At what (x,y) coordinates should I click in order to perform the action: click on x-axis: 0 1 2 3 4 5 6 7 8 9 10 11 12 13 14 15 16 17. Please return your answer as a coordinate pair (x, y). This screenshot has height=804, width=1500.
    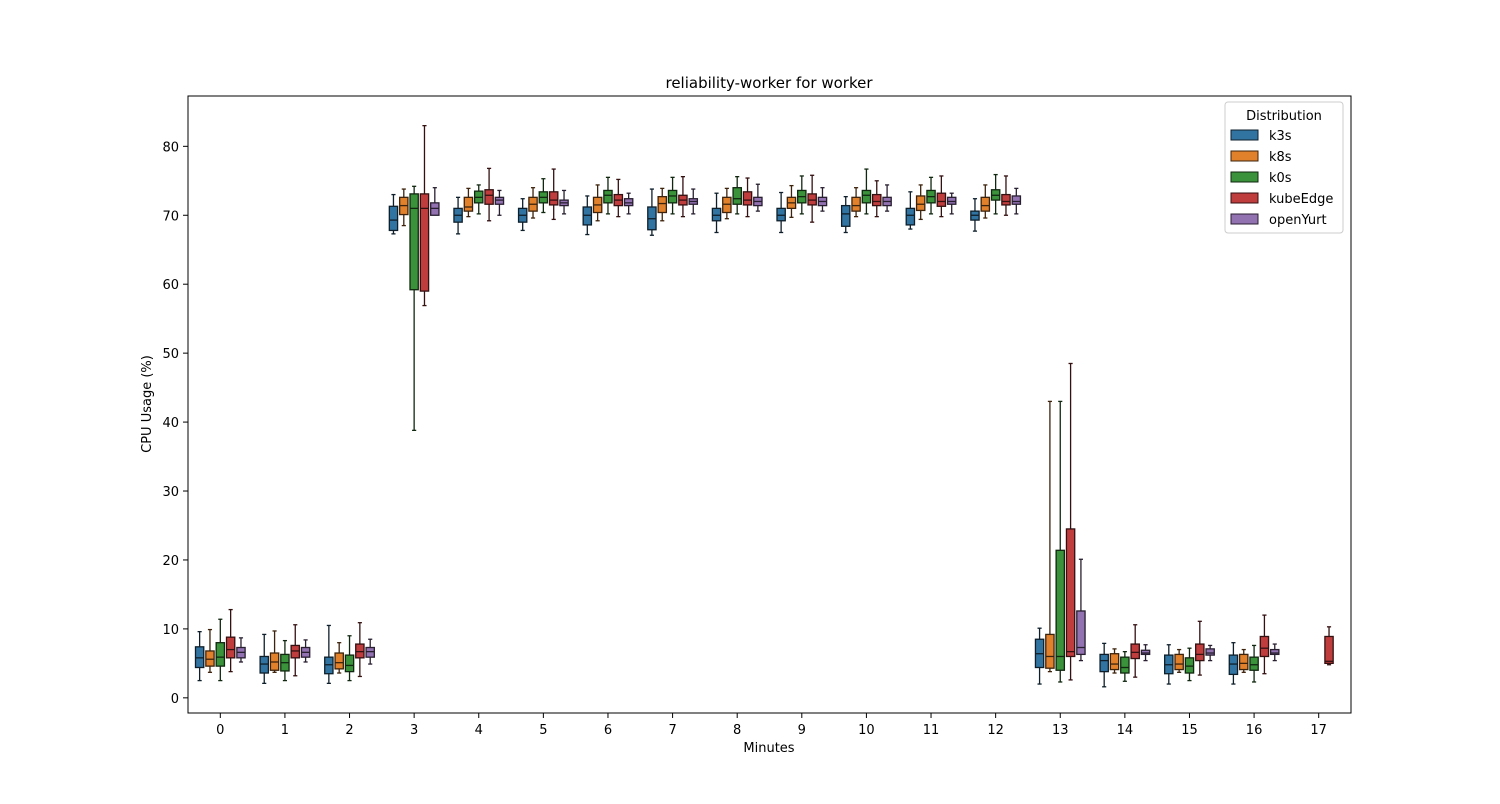
    Looking at the image, I should click on (771, 725).